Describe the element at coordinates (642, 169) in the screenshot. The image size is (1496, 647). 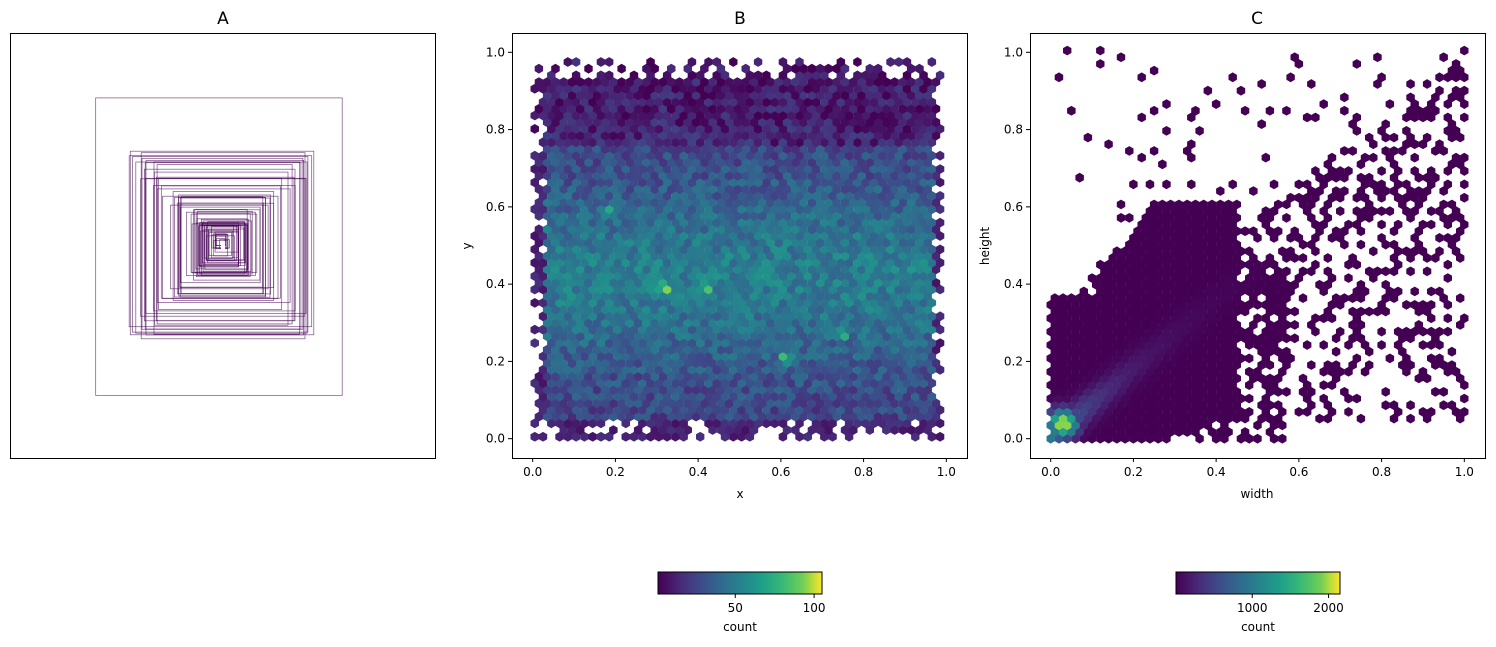
I see `panel-b-hex-1915` at that location.